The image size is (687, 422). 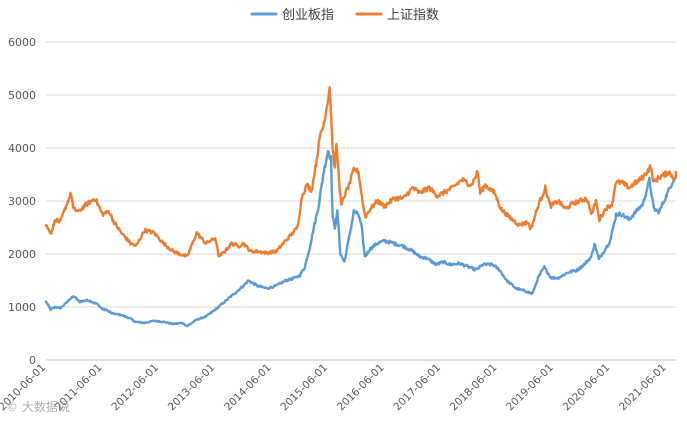 I want to click on y-tick-label: 2000, so click(x=22, y=254).